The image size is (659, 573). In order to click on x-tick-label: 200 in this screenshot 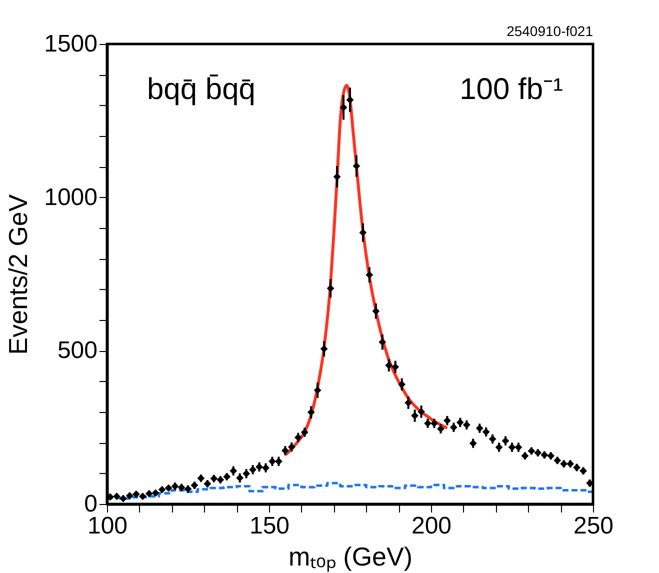, I will do `click(431, 526)`.